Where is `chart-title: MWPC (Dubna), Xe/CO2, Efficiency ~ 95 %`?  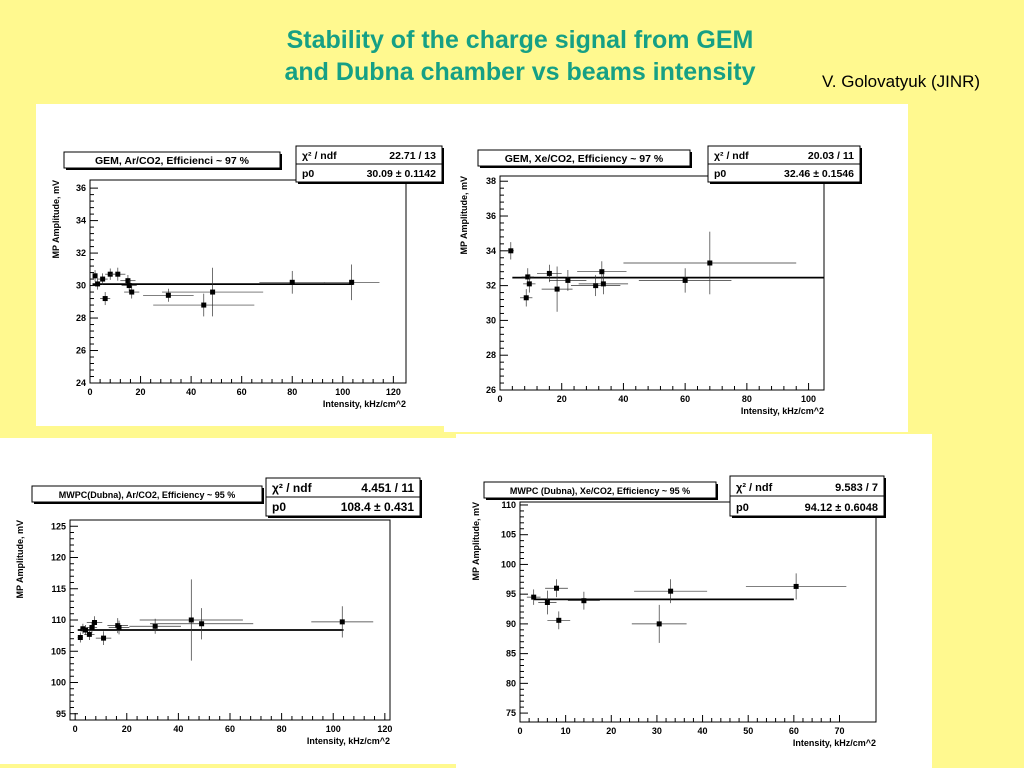
chart-title: MWPC (Dubna), Xe/CO2, Efficiency ~ 95 % is located at coordinates (600, 491).